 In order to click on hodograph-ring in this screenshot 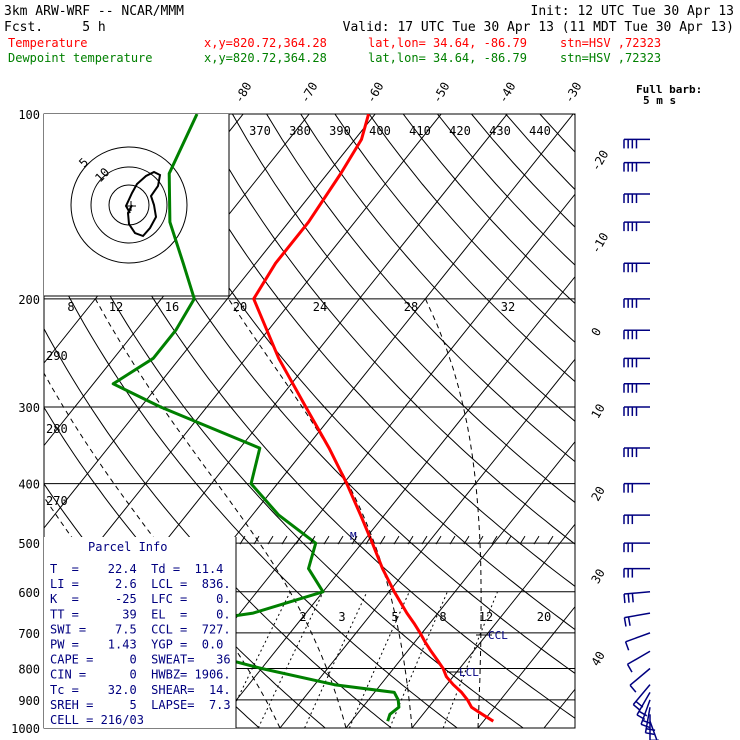, I will do `click(129, 205)`.